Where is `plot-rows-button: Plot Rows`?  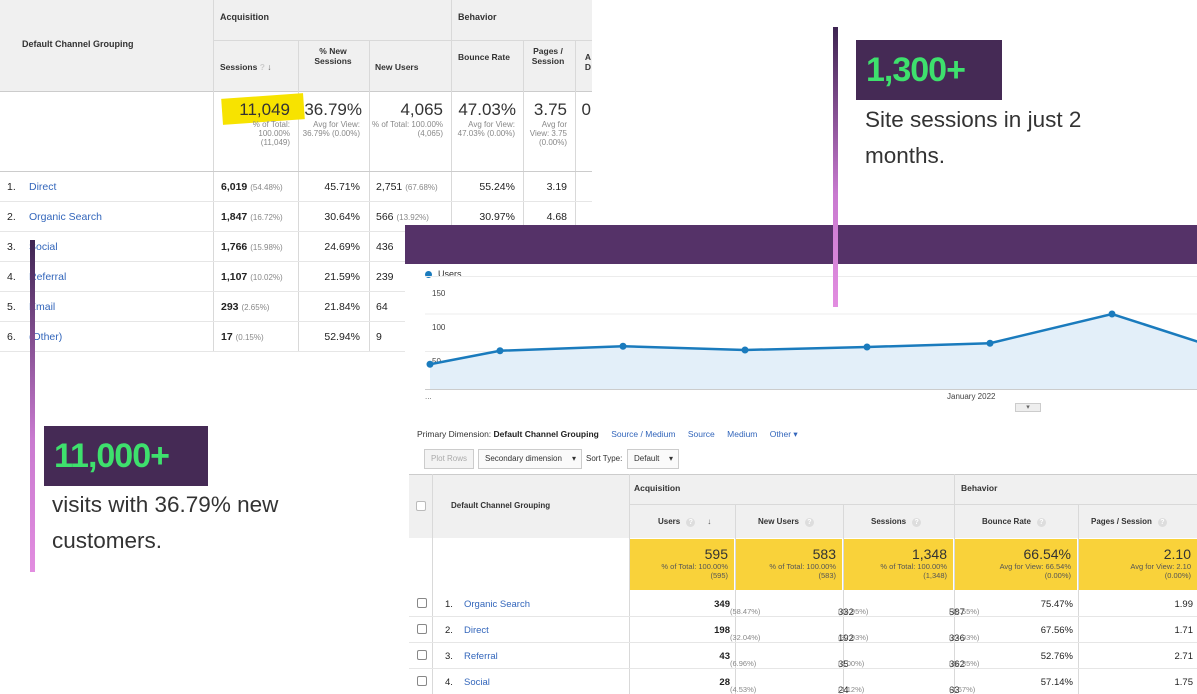 plot-rows-button: Plot Rows is located at coordinates (449, 459).